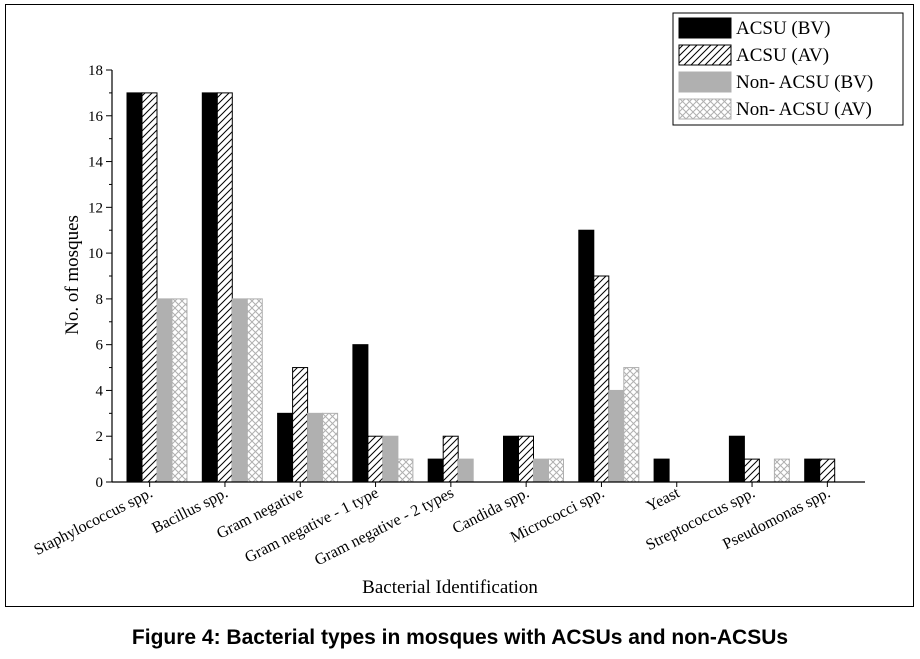 The height and width of the screenshot is (659, 920). What do you see at coordinates (100, 391) in the screenshot?
I see `y-tick-label-4: 4` at bounding box center [100, 391].